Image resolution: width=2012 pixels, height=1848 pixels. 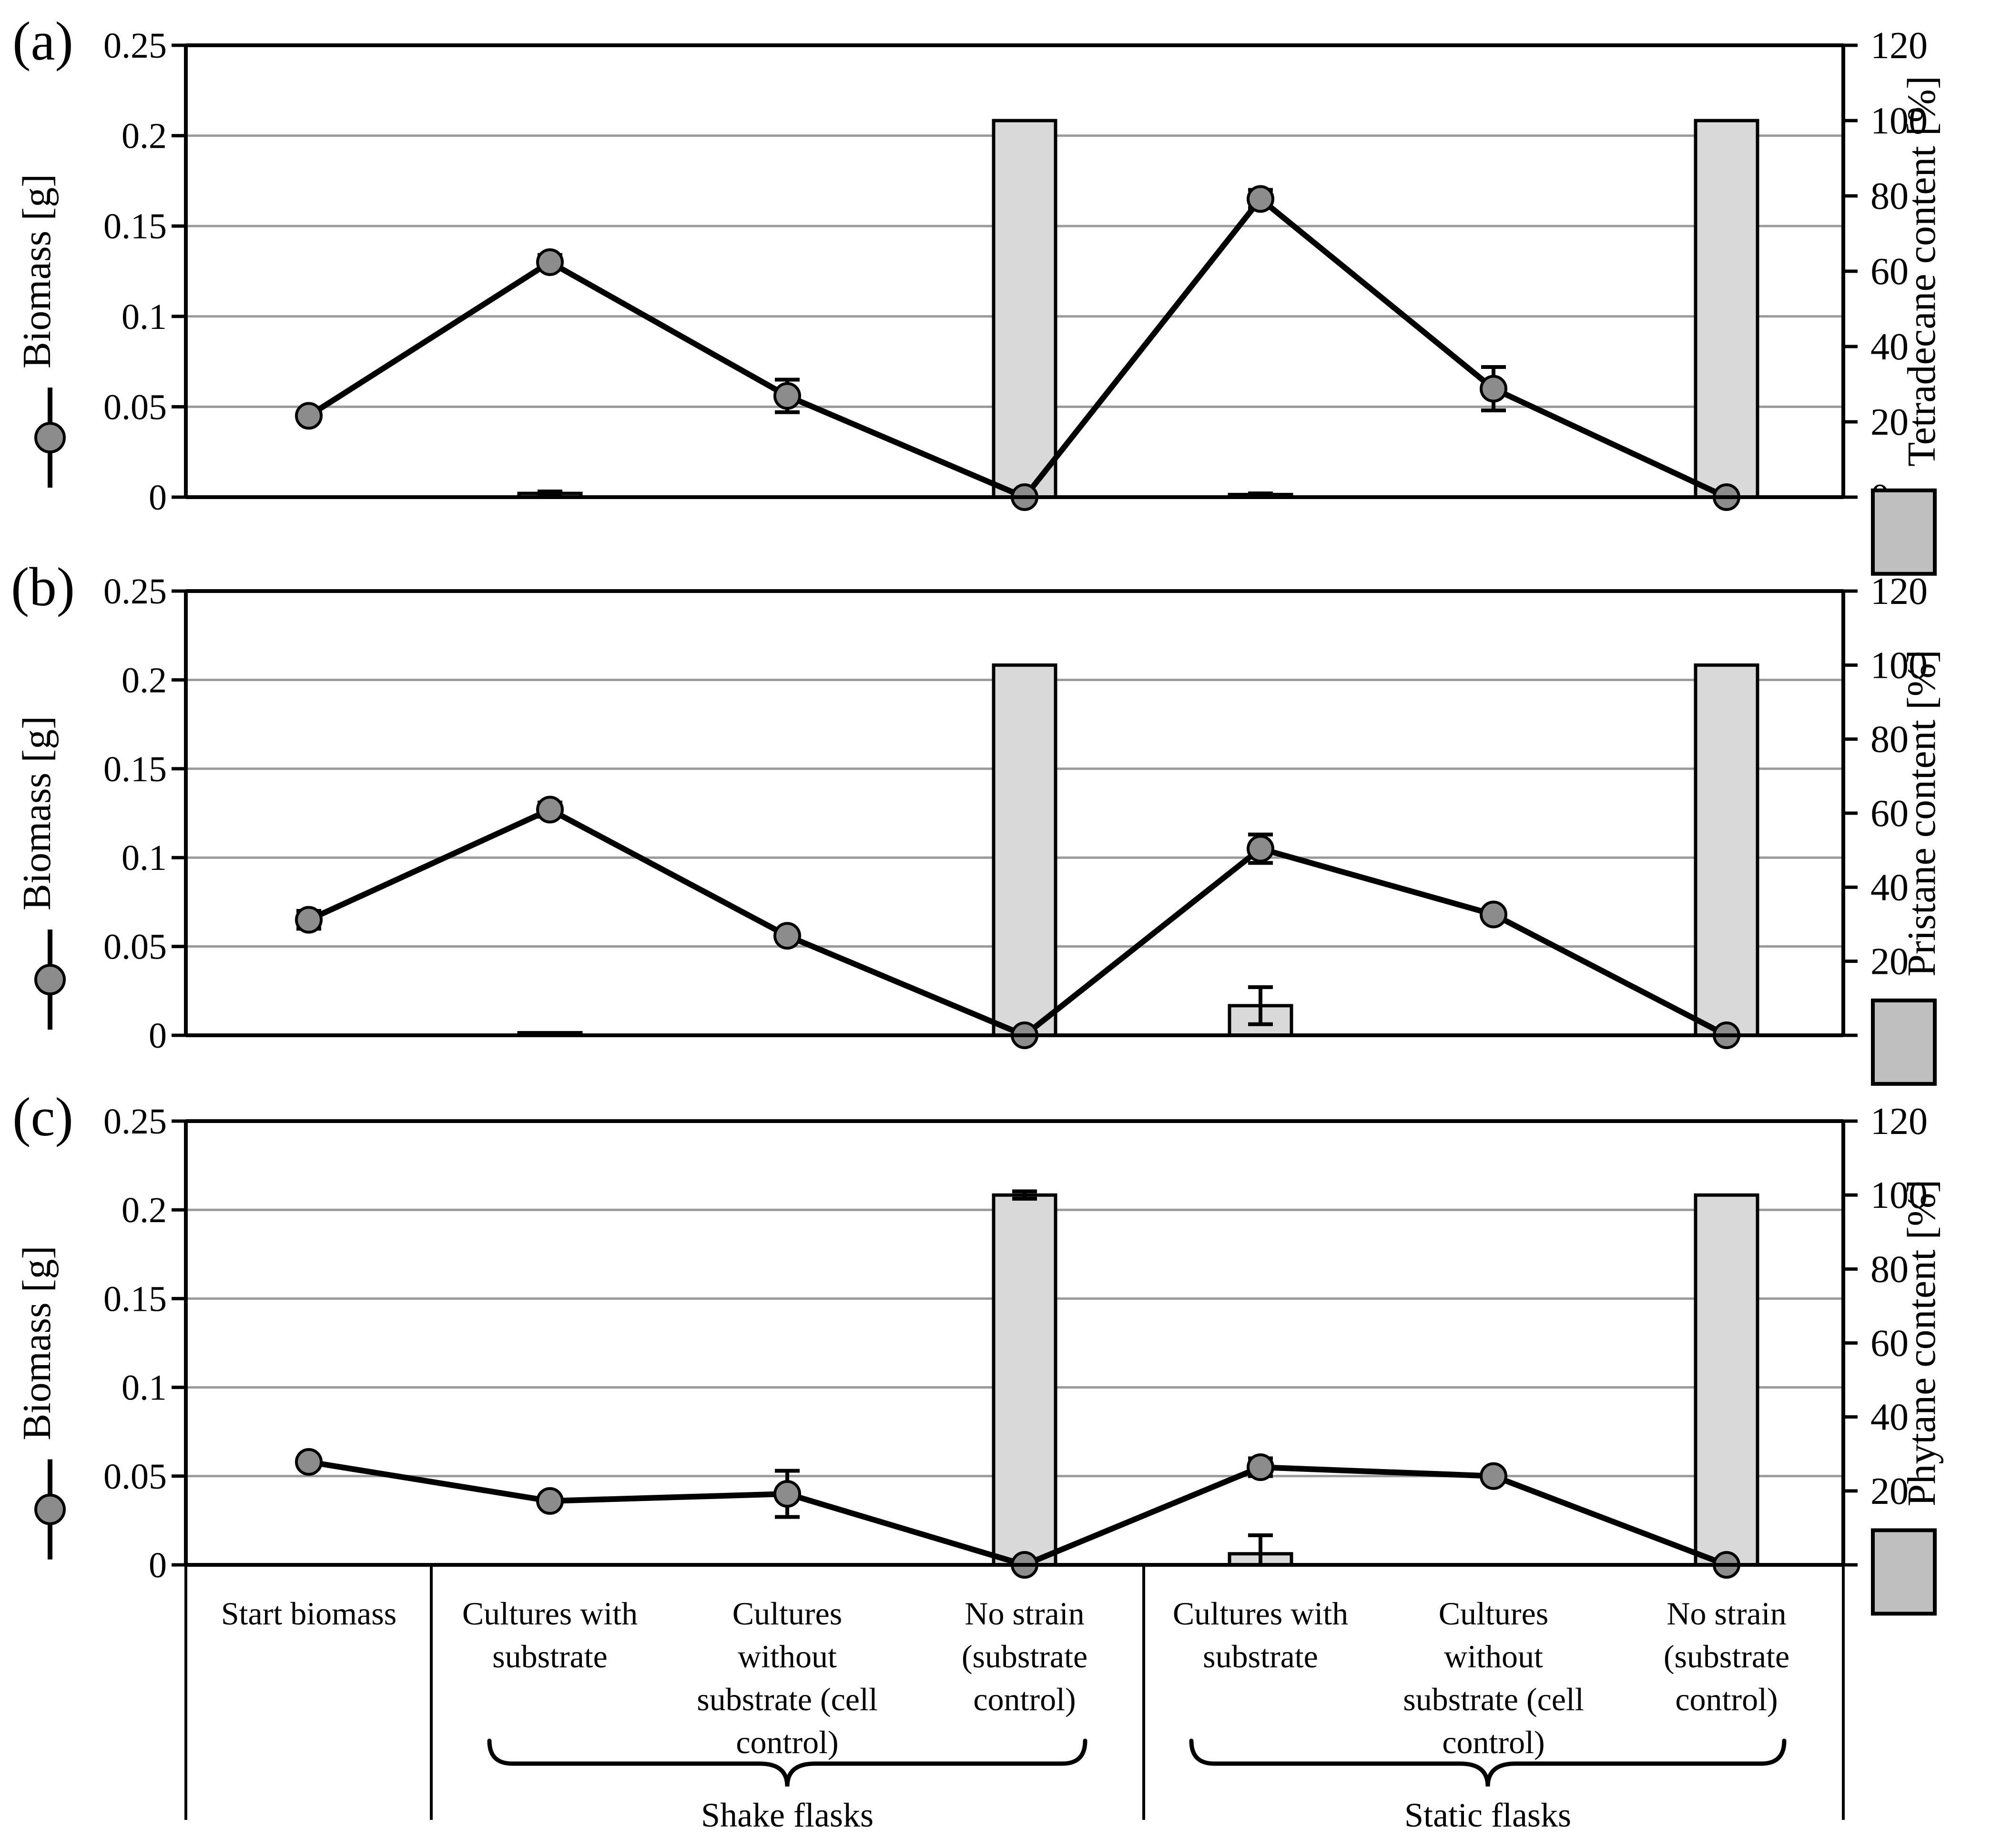 I want to click on category-label: Start biomass, so click(x=308, y=1613).